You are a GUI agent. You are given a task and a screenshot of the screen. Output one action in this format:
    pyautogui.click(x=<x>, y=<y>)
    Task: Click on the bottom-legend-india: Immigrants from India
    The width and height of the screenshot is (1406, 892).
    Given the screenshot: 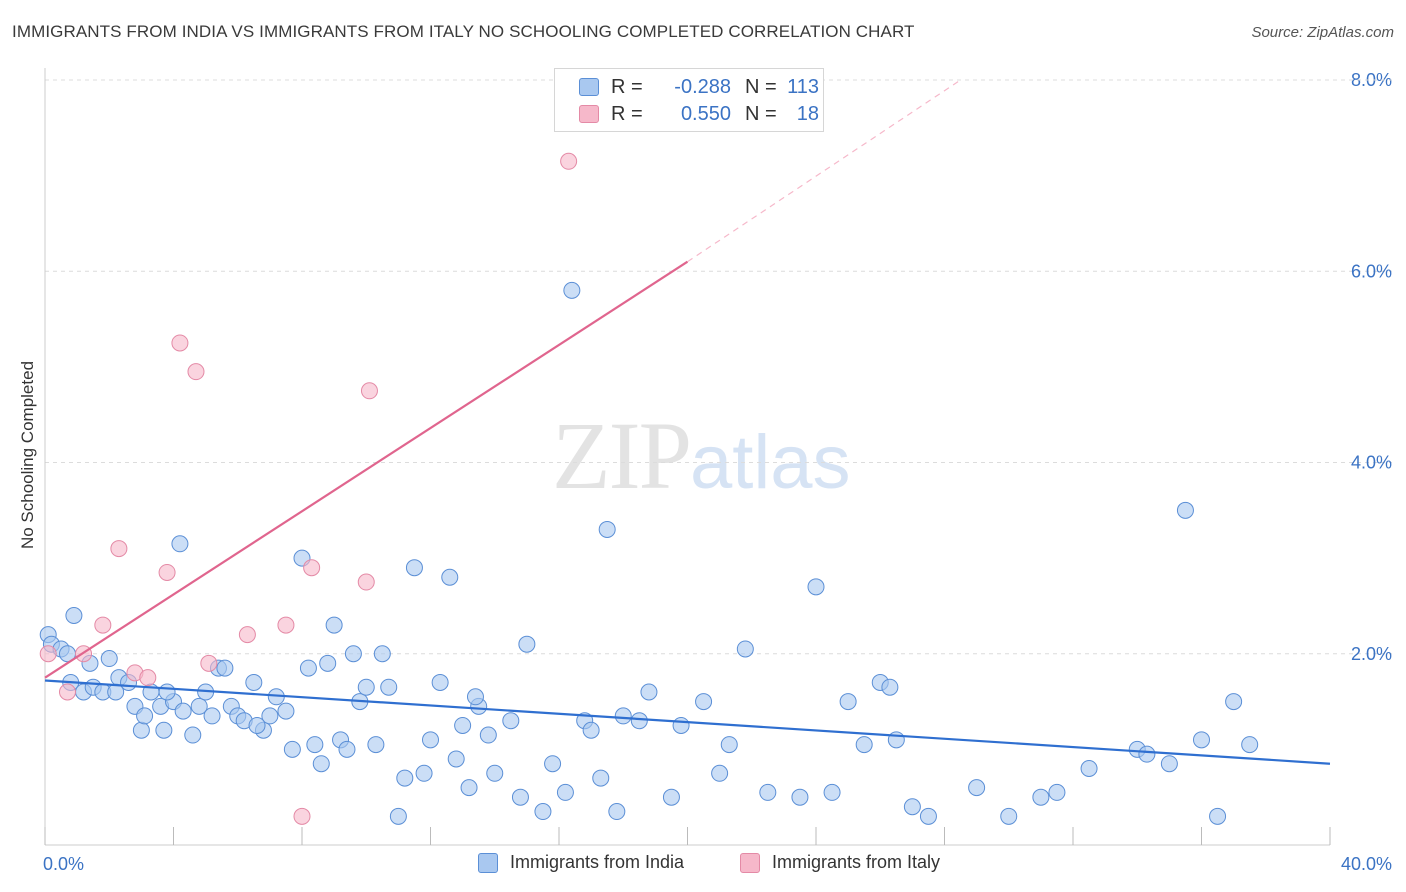 What is the action you would take?
    pyautogui.click(x=581, y=862)
    